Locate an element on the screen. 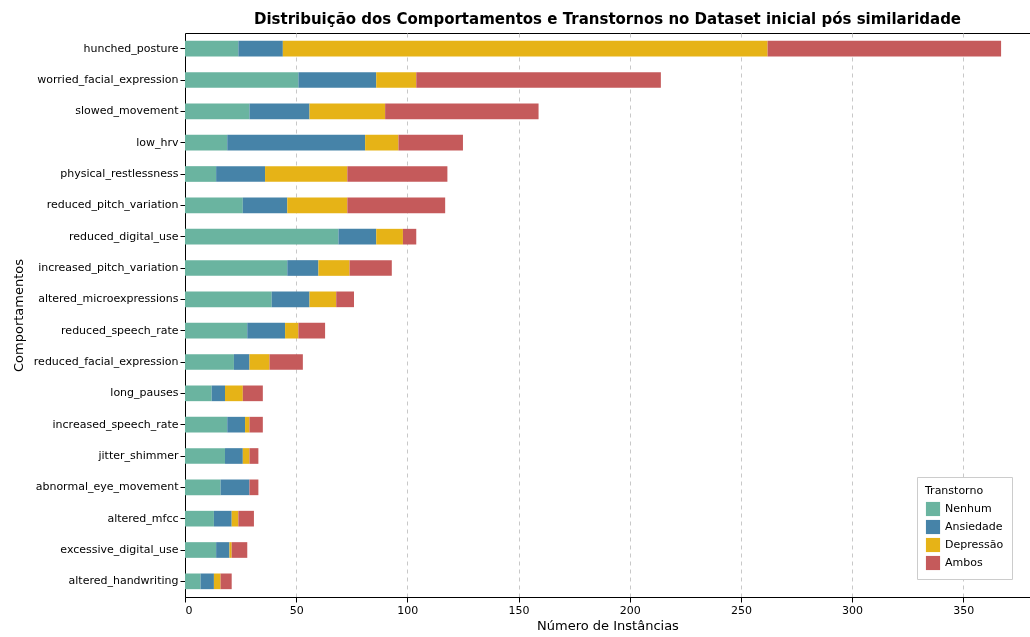 The width and height of the screenshot is (1030, 637). x-tick-label: 300 is located at coordinates (853, 610).